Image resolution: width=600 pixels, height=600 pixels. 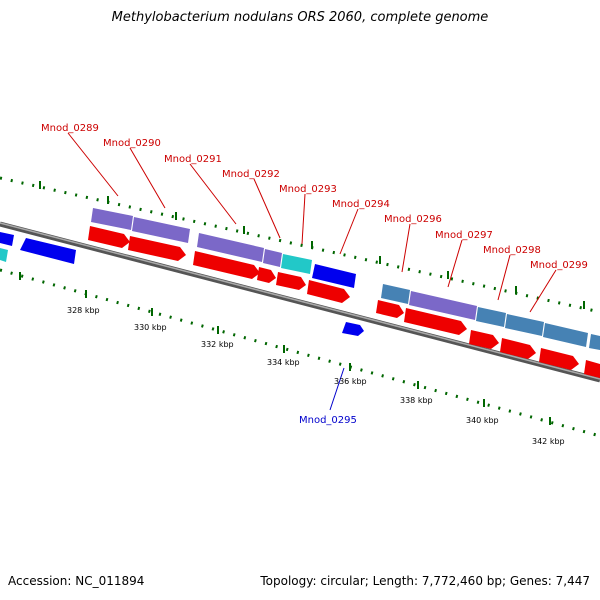 What do you see at coordinates (482, 420) in the screenshot?
I see `tick-label: 340 kbp` at bounding box center [482, 420].